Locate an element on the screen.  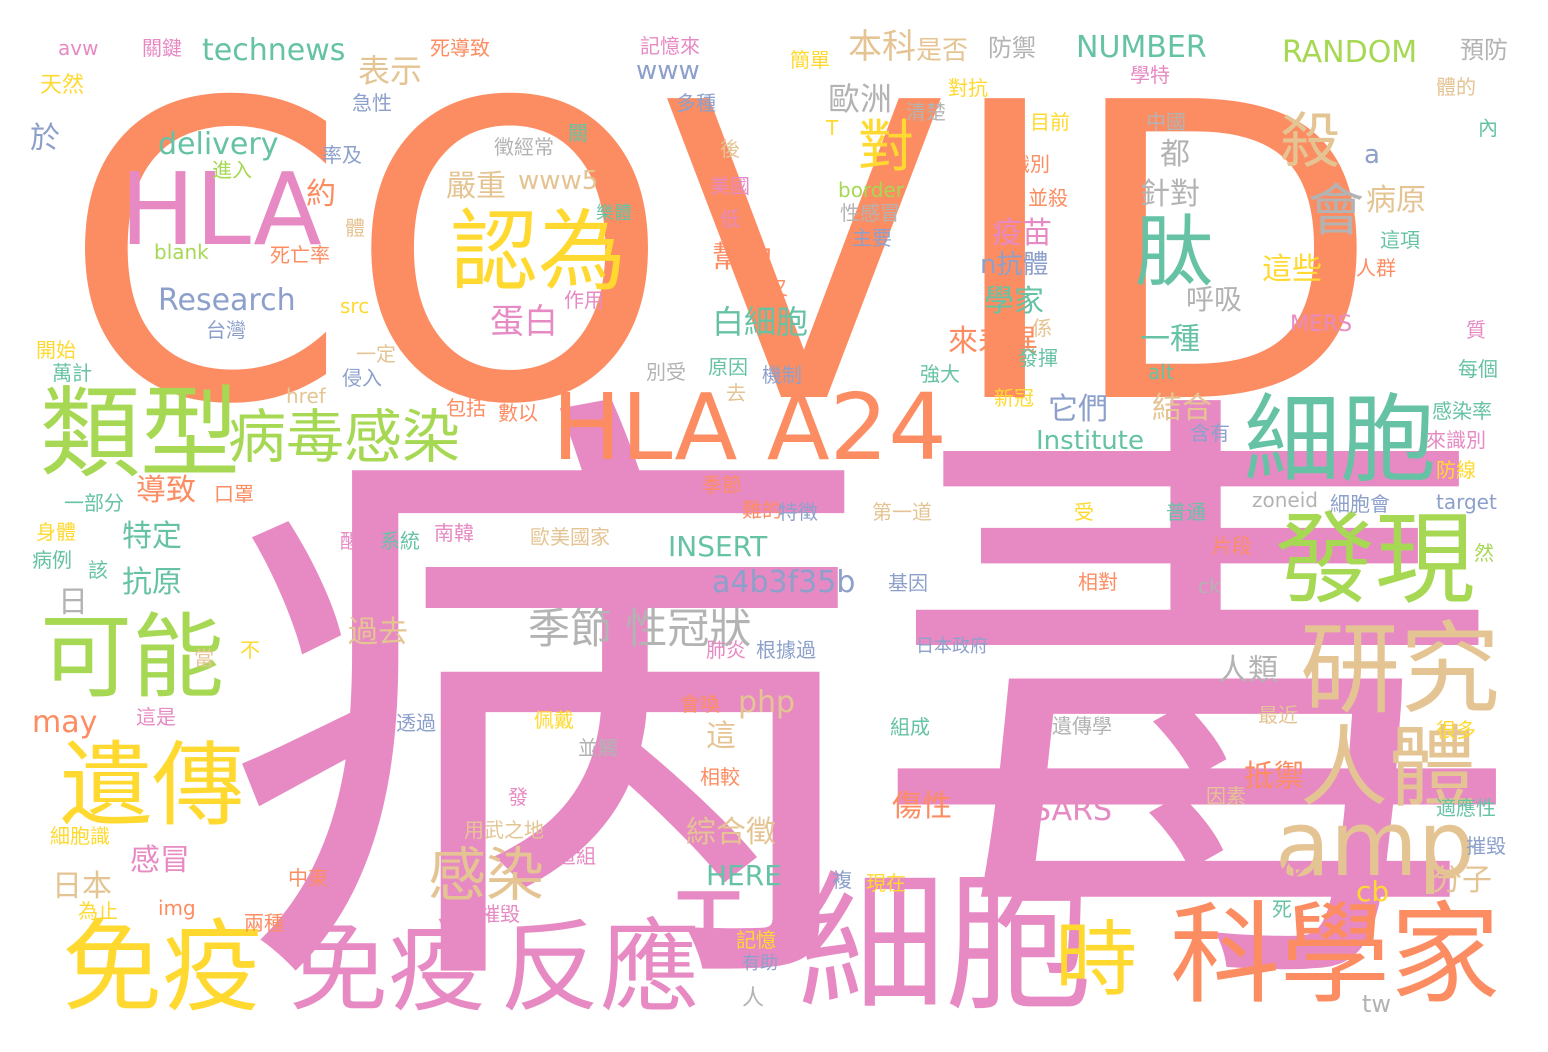
word: 中東 is located at coordinates (308, 878).